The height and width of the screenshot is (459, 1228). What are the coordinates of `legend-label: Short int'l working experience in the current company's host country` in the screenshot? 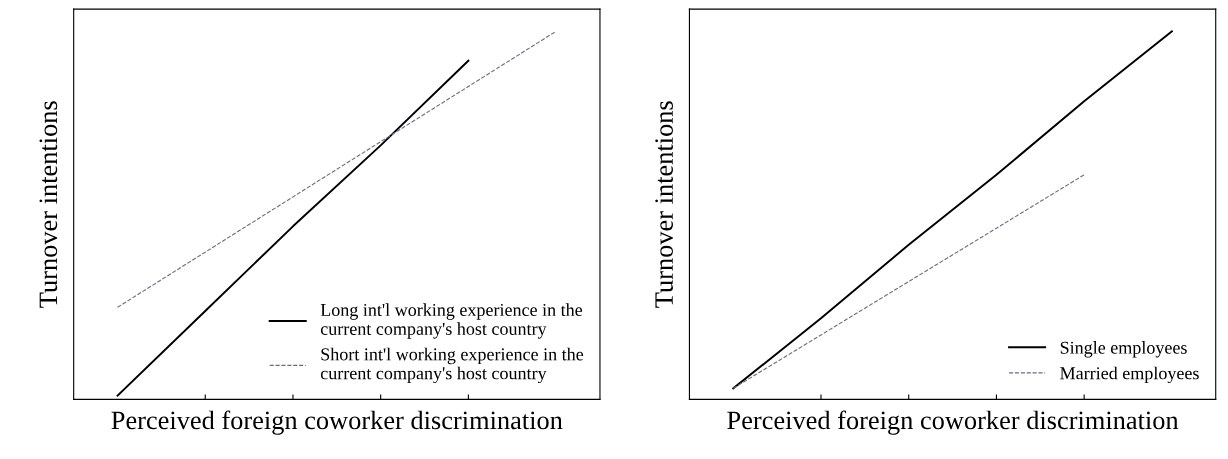 It's located at (452, 365).